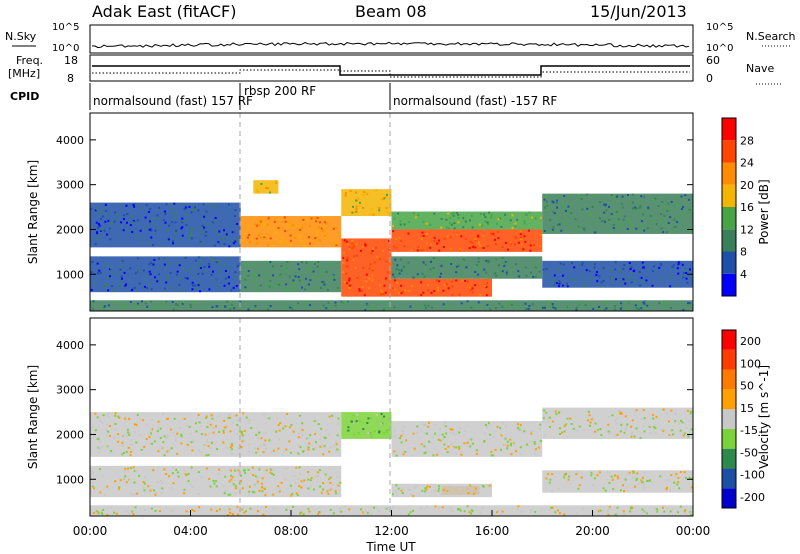 Image resolution: width=800 pixels, height=554 pixels. Describe the element at coordinates (173, 101) in the screenshot. I see `cpid-segment-1: normalsound (fast) 157 RF` at that location.